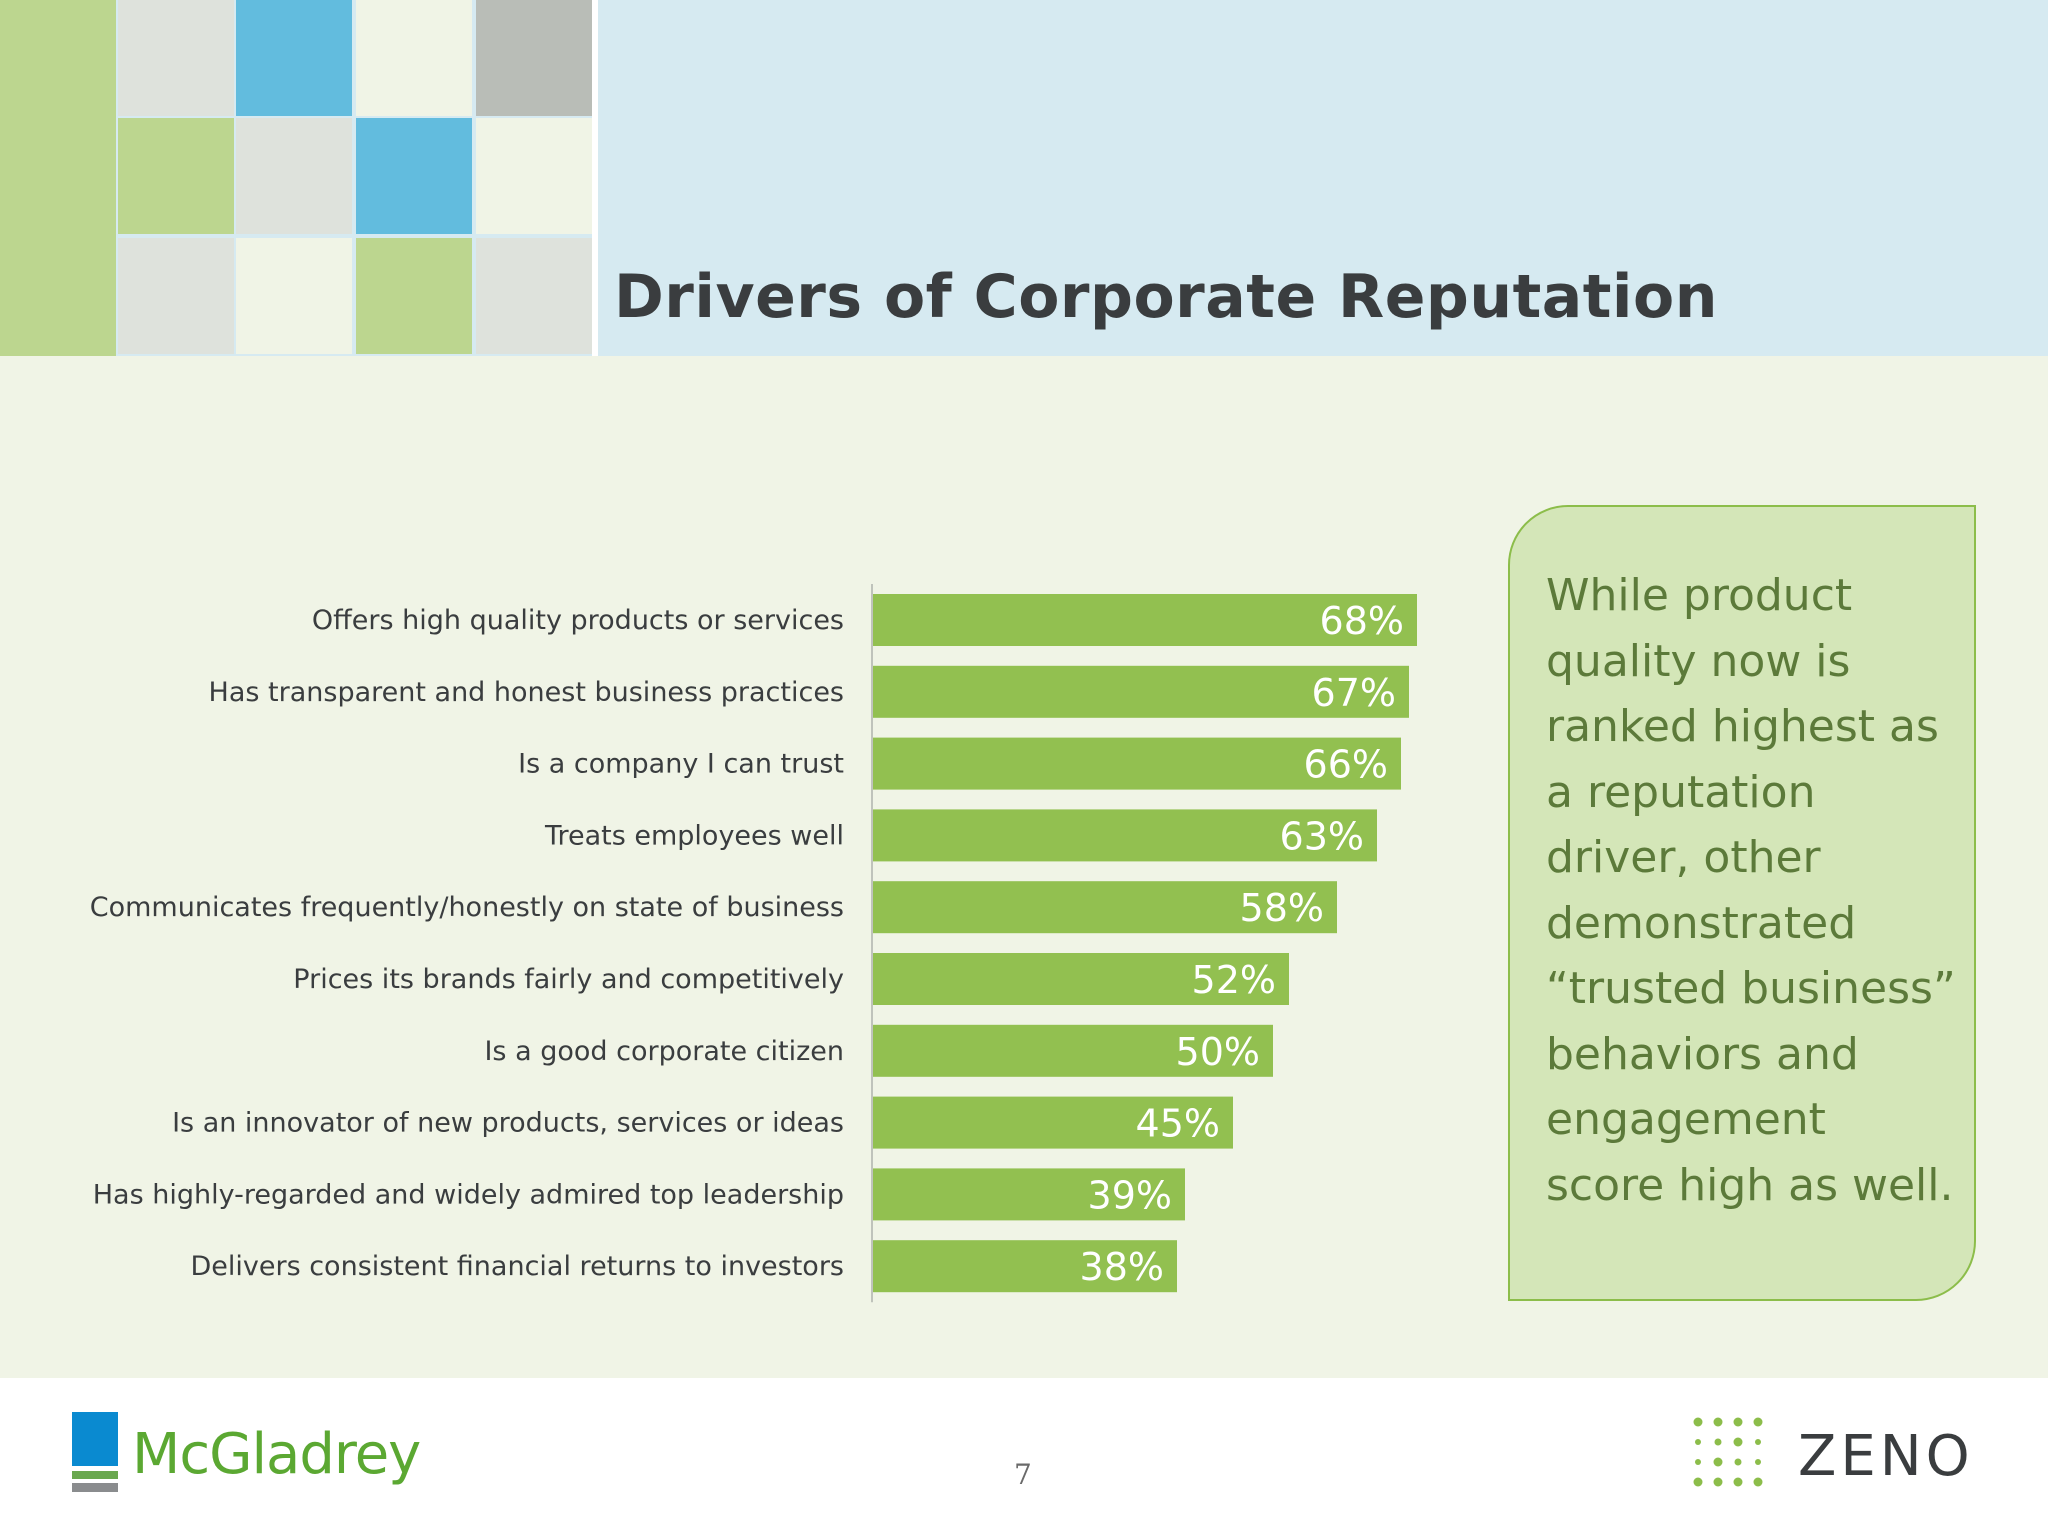 The image size is (2048, 1536). I want to click on mosaic-green-strip, so click(58, 178).